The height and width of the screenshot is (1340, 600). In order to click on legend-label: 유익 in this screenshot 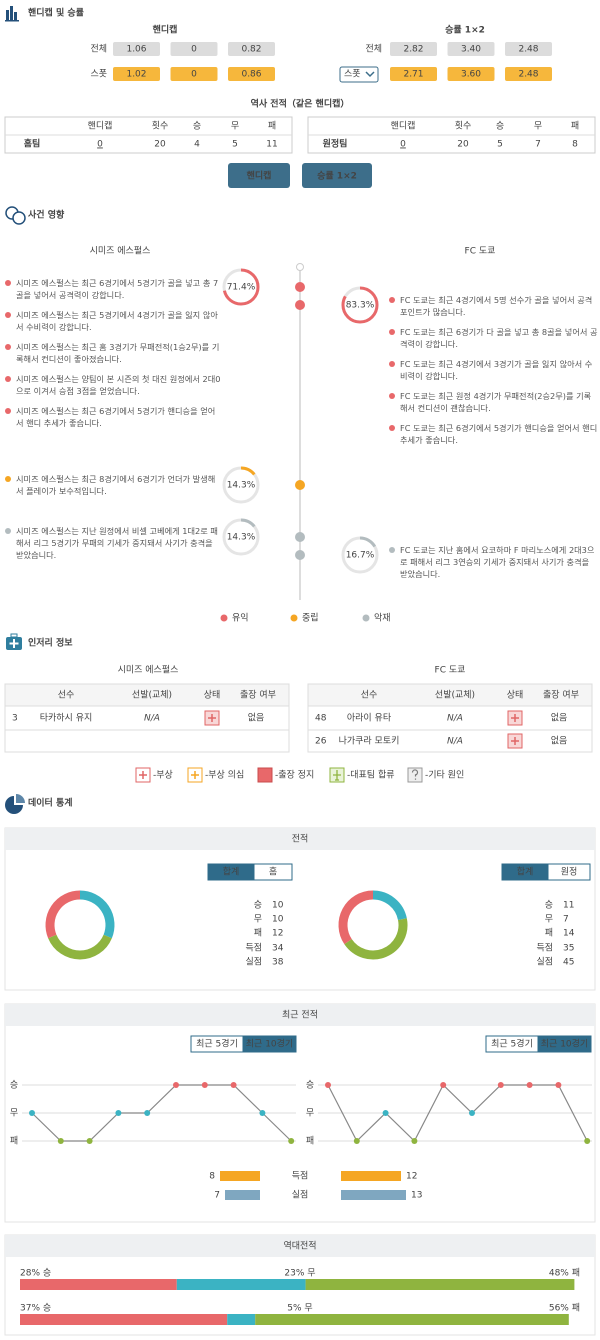, I will do `click(240, 618)`.